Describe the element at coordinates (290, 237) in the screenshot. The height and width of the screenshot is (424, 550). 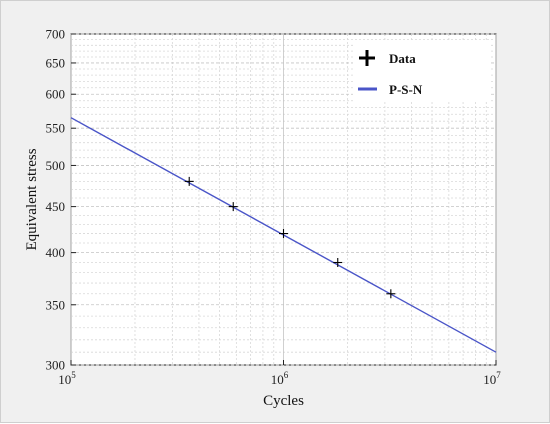
I see `data-points-series` at that location.